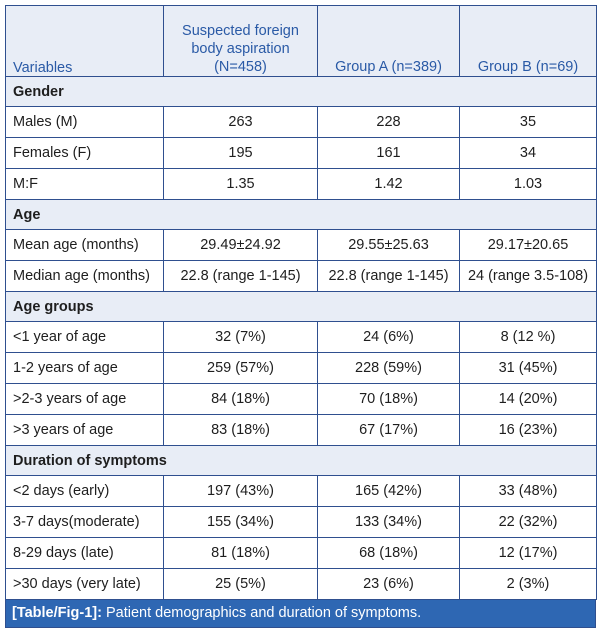 The image size is (599, 634). What do you see at coordinates (528, 584) in the screenshot?
I see `cell-value: 2 (3%)` at bounding box center [528, 584].